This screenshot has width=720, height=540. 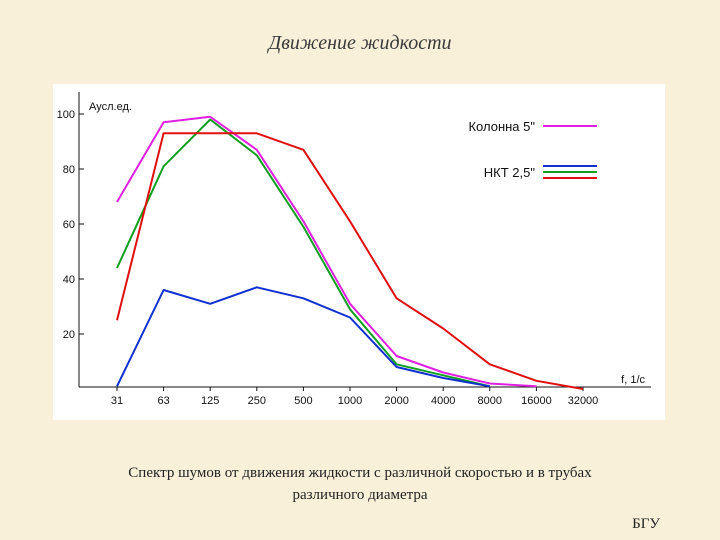 What do you see at coordinates (396, 401) in the screenshot?
I see `x-tick-label: 2000` at bounding box center [396, 401].